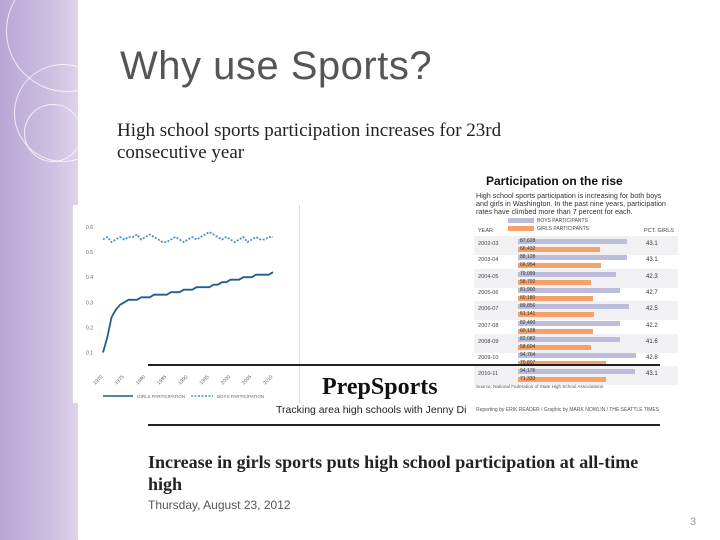  I want to click on series-line-boys, so click(187, 237).